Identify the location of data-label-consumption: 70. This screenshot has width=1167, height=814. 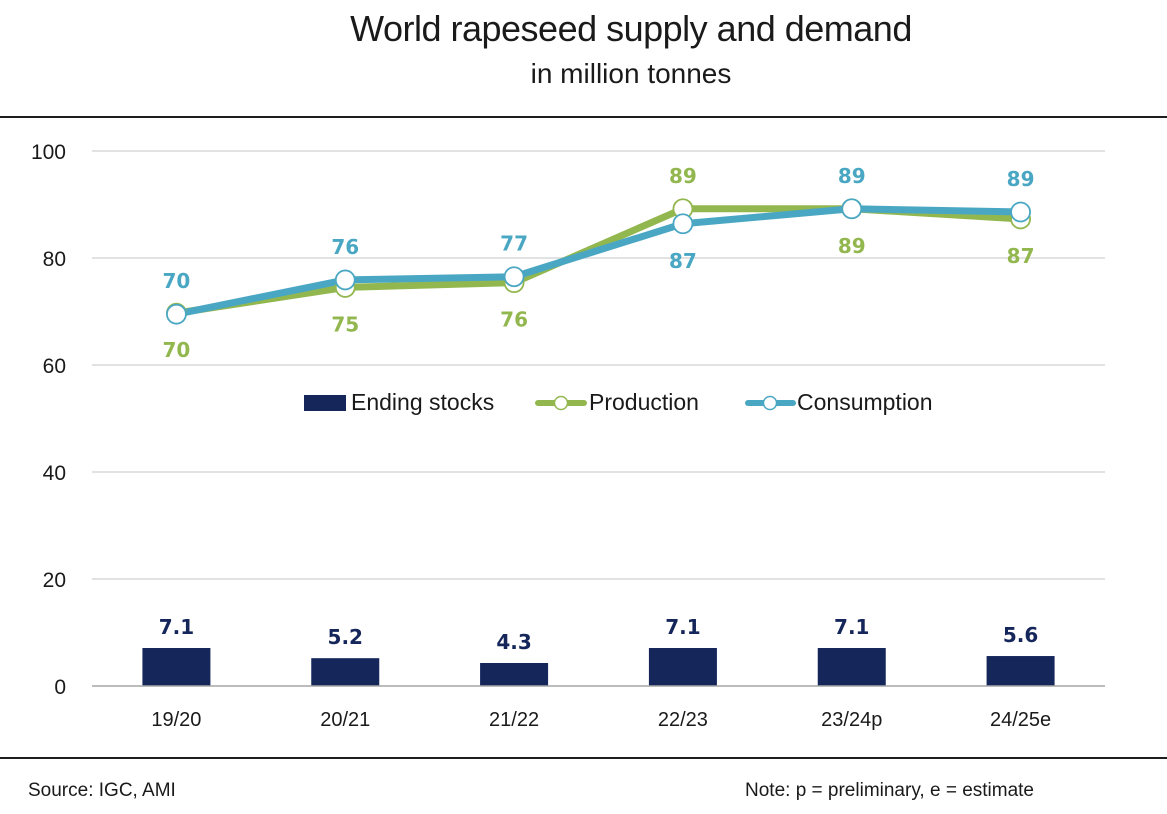
(176, 281).